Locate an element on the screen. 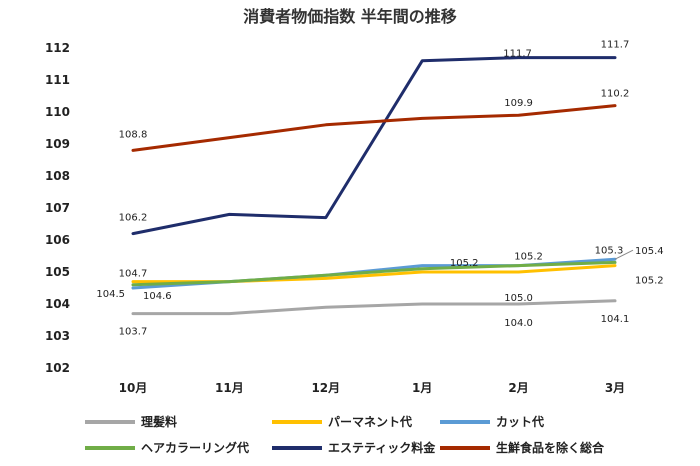  legend-label: エステティック料金 is located at coordinates (382, 447).